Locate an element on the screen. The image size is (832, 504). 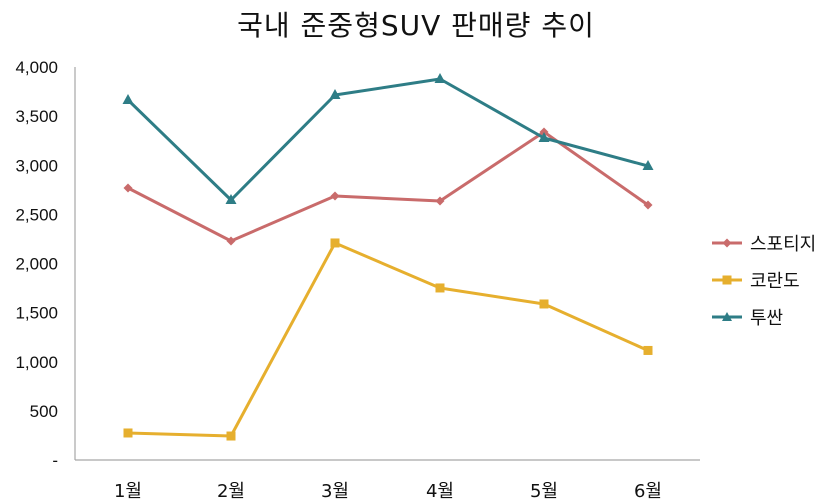
chart-title: 국내 준중형SUV 판매량 추이 is located at coordinates (416, 25).